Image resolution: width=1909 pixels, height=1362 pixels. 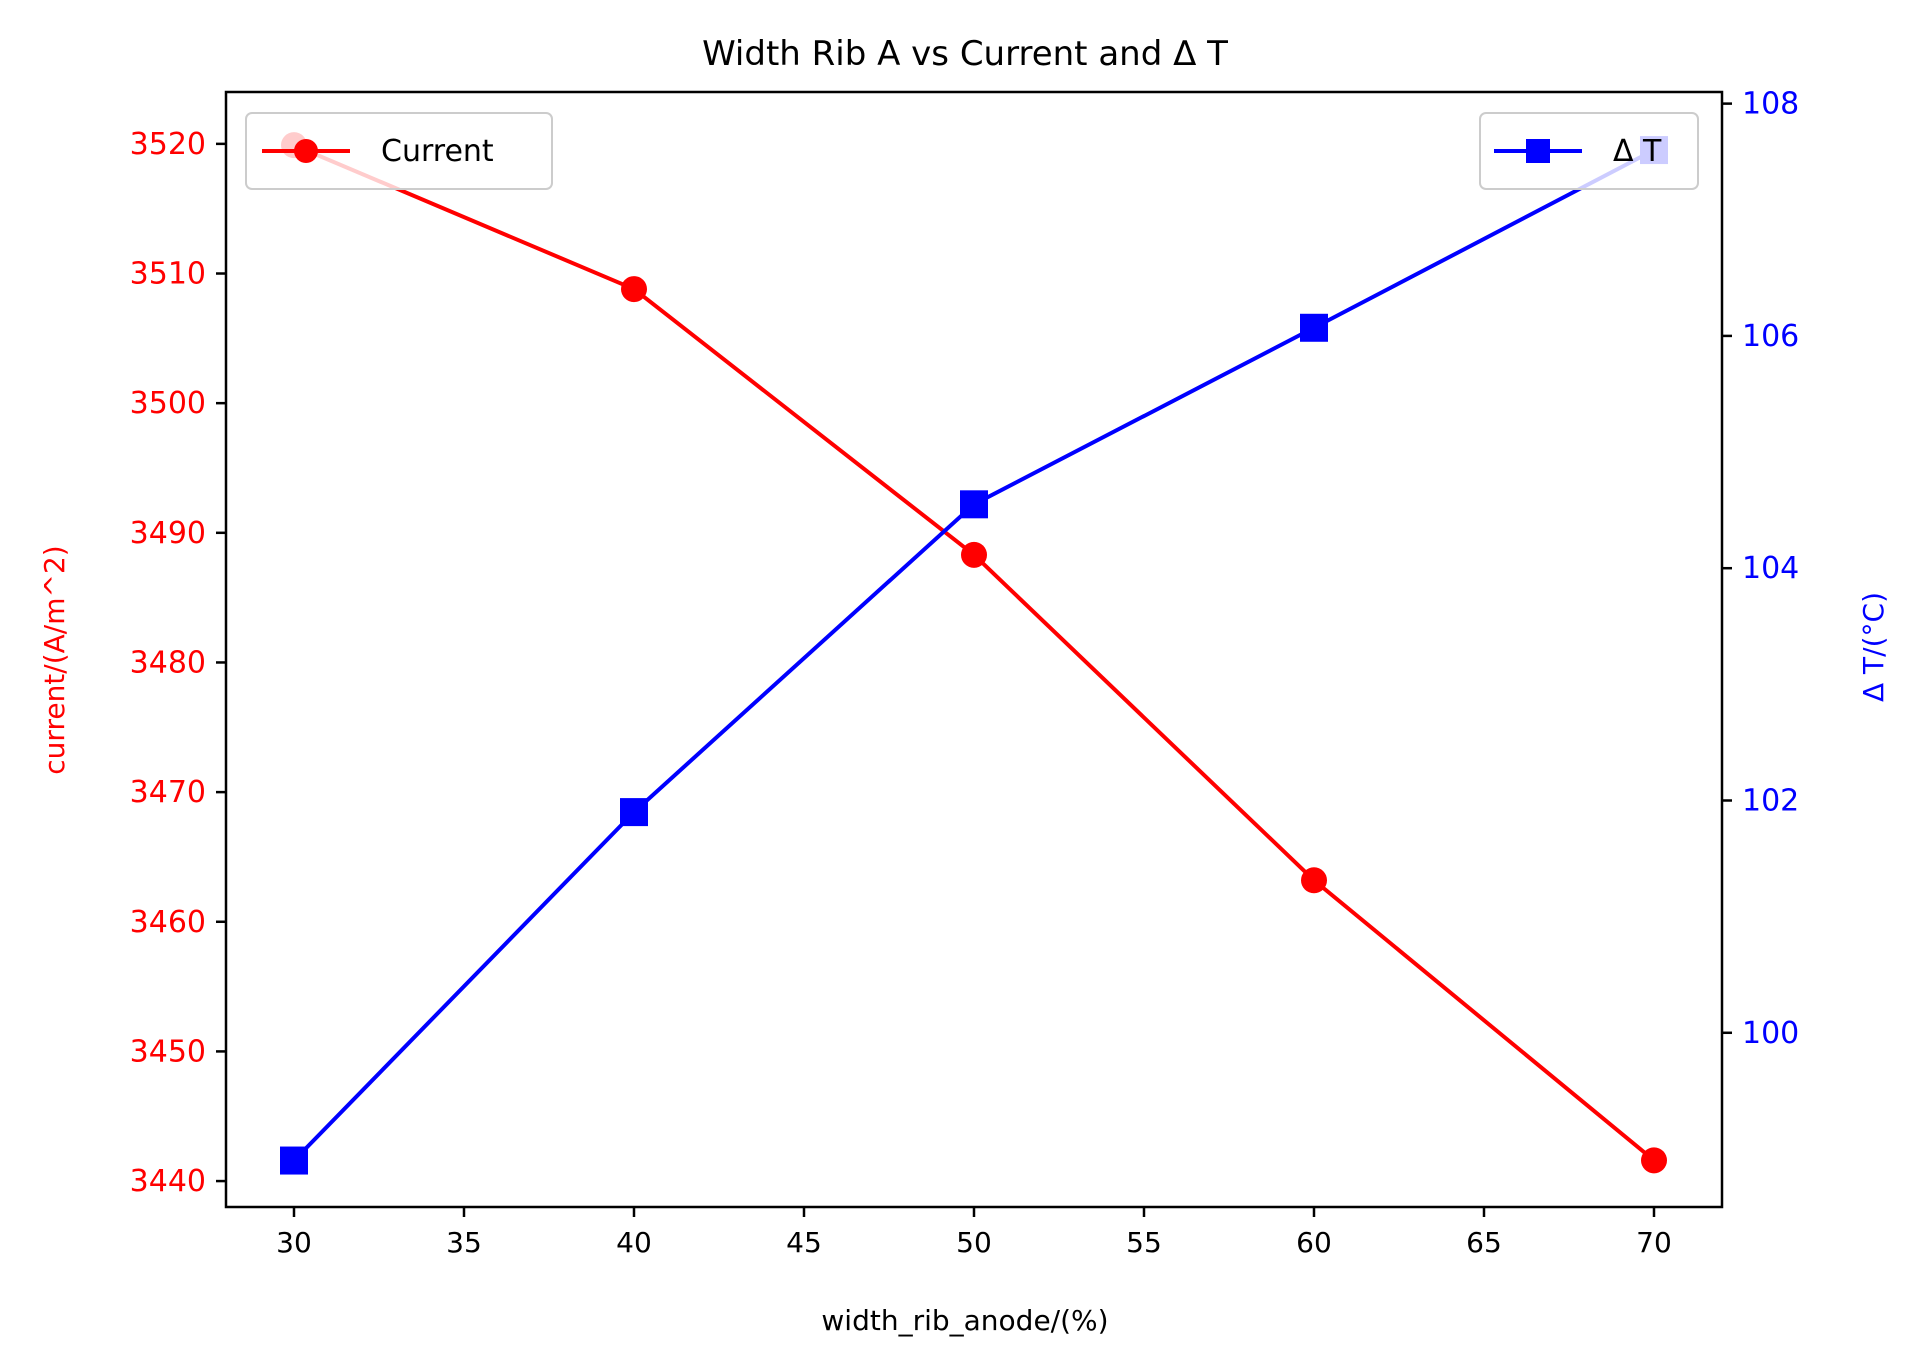 I want to click on y-left-tick-label: 3500, so click(x=168, y=403).